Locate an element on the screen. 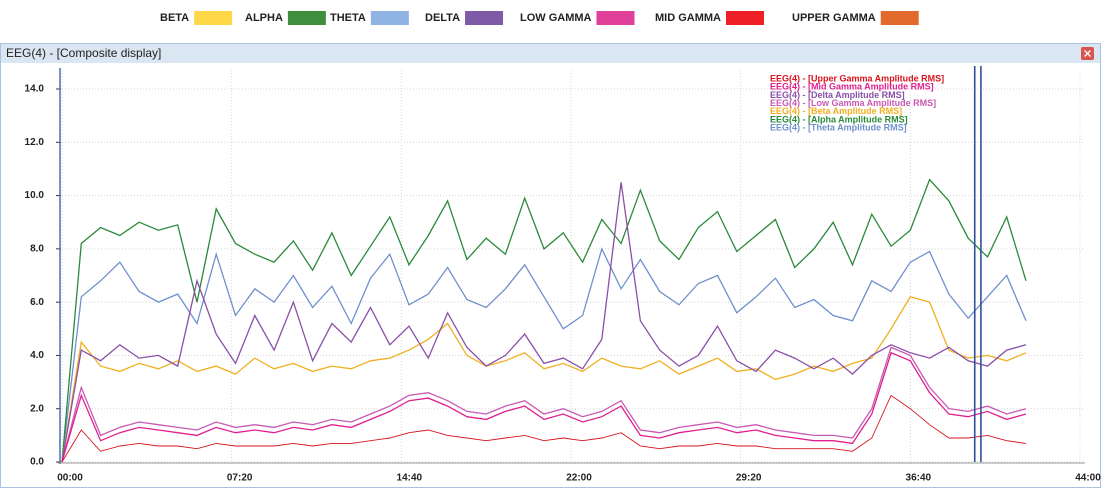 The width and height of the screenshot is (1102, 493). x-tick-label: 07:20 is located at coordinates (240, 478).